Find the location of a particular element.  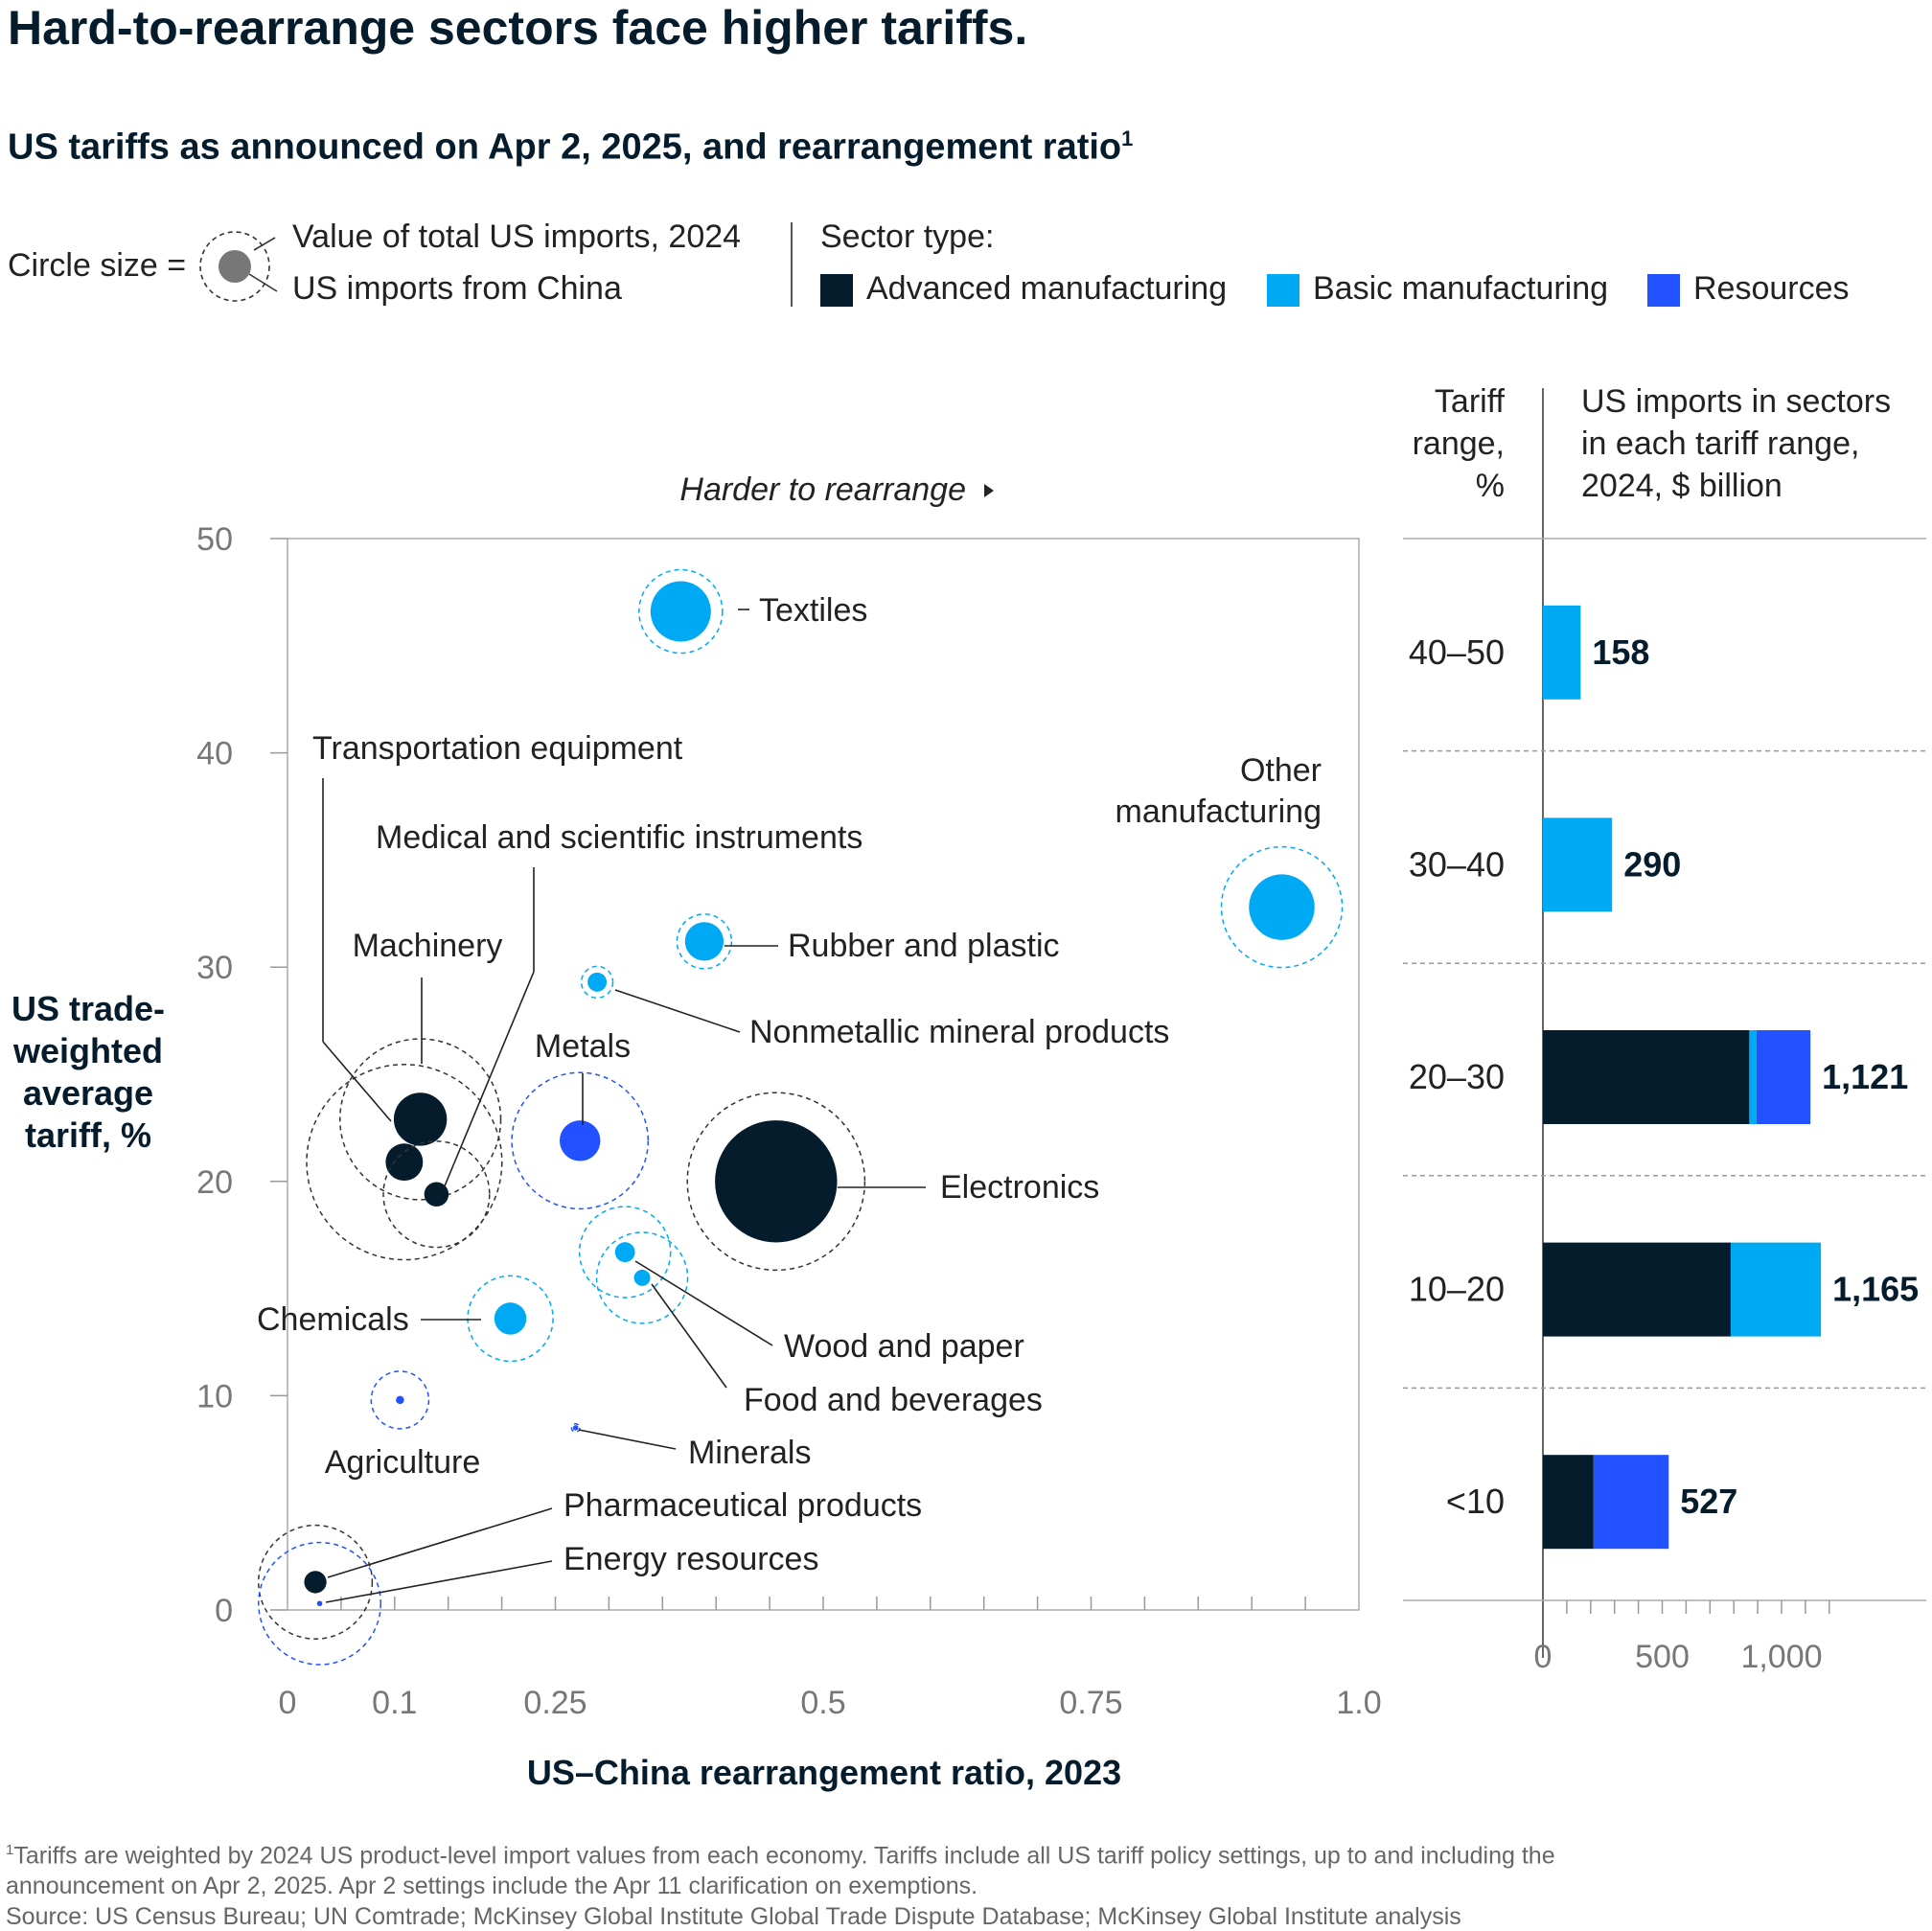

x-tick-label: 0 is located at coordinates (288, 1703).